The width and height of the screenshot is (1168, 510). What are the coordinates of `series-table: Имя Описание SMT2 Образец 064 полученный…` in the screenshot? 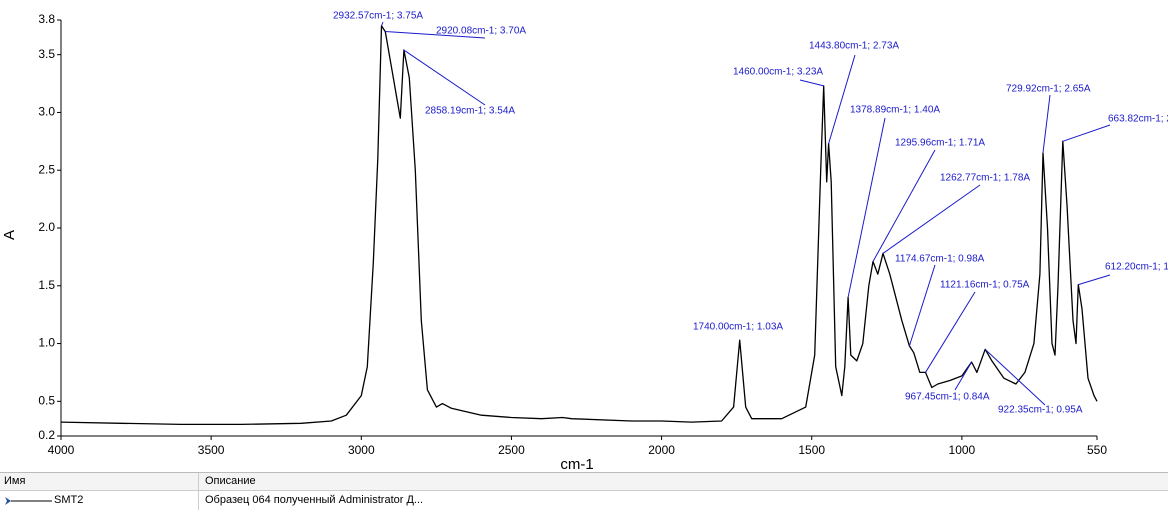 It's located at (584, 491).